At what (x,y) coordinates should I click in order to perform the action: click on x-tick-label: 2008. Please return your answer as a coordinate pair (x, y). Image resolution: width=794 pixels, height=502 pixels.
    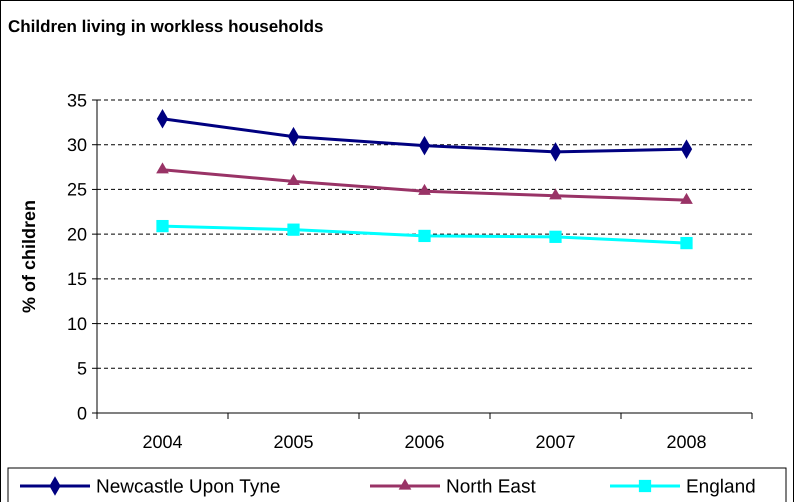
    Looking at the image, I should click on (686, 442).